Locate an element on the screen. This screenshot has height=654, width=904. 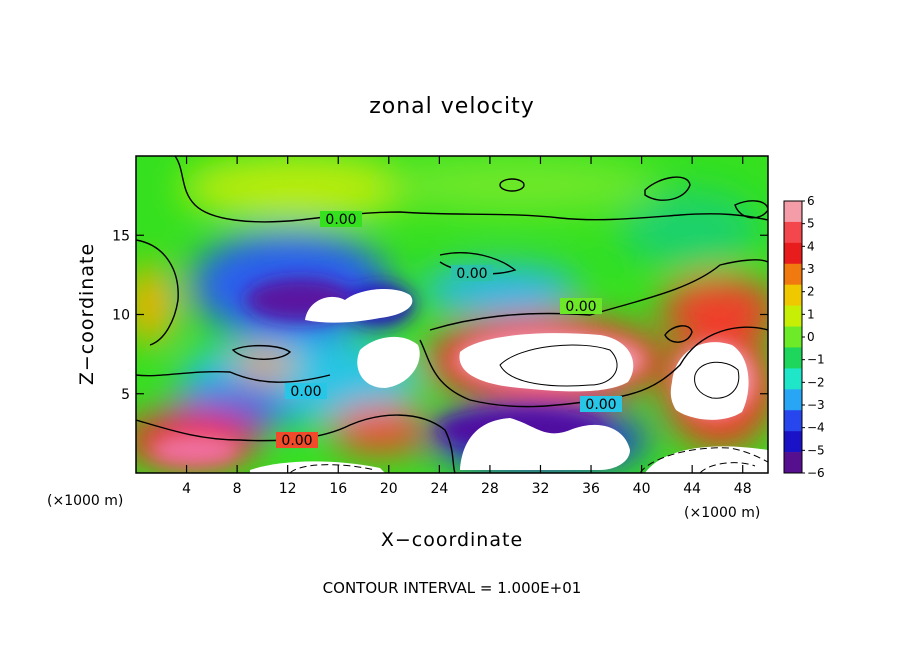
contour-interval-note: CONTOUR INTERVAL = 1.000E+01 is located at coordinates (452, 588).